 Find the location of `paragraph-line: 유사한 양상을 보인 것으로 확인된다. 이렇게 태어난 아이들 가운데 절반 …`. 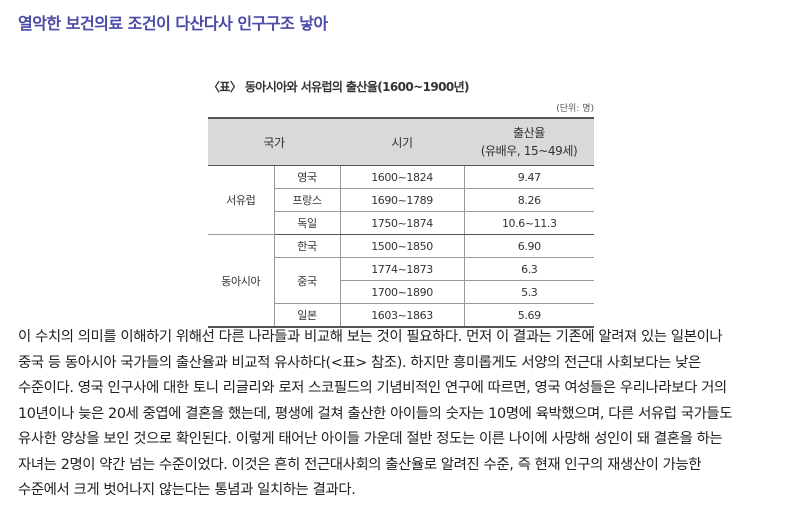

paragraph-line: 유사한 양상을 보인 것으로 확인된다. 이렇게 태어난 아이들 가운데 절반 … is located at coordinates (370, 439).